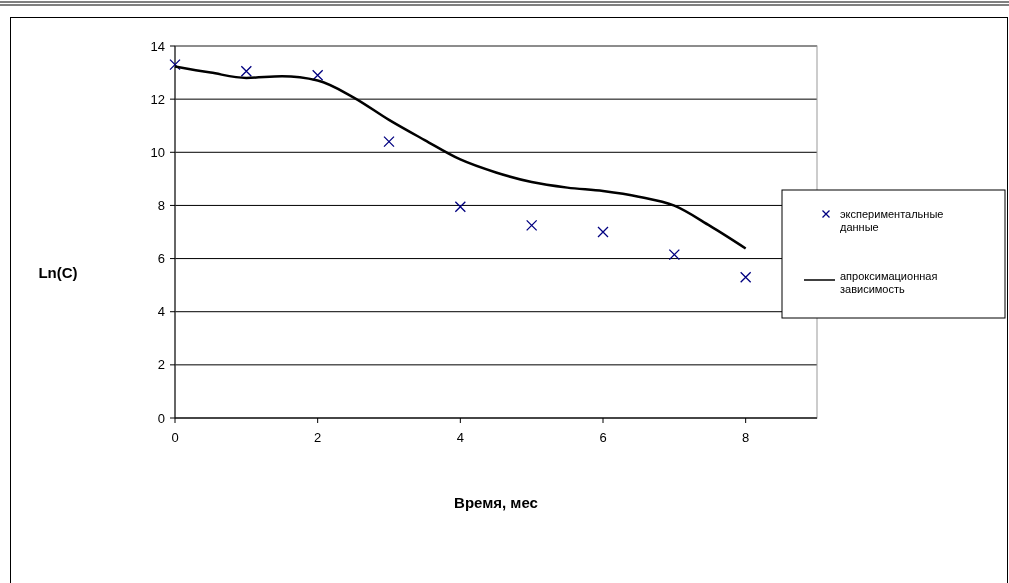  Describe the element at coordinates (889, 282) in the screenshot. I see `legend-label: апроксимационная зависимость` at that location.